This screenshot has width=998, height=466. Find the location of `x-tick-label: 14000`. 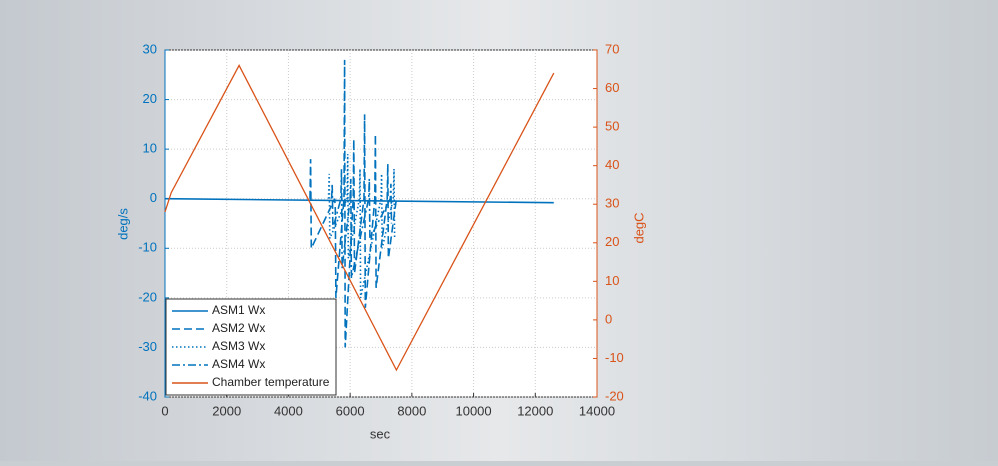

x-tick-label: 14000 is located at coordinates (597, 410).